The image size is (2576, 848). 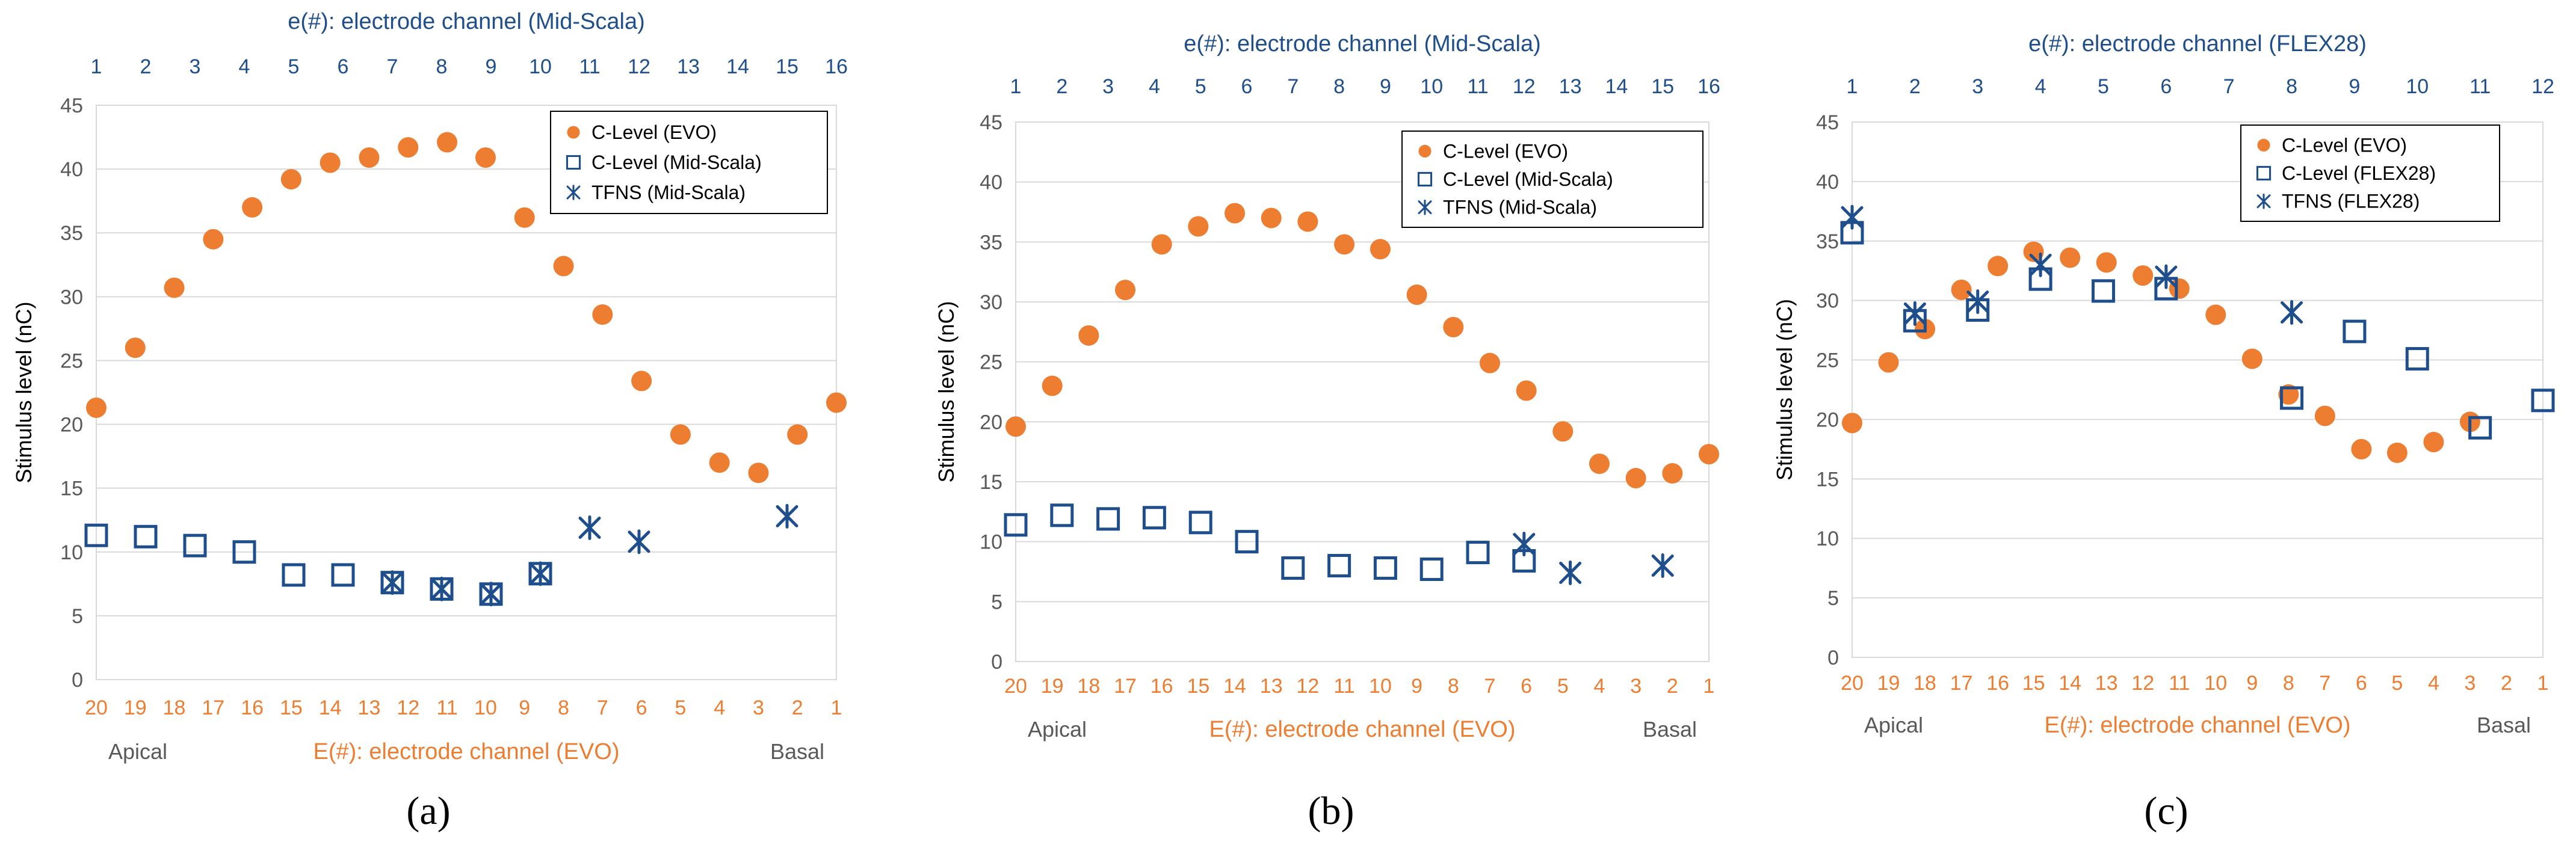 What do you see at coordinates (1827, 241) in the screenshot?
I see `y-tick-label: 35` at bounding box center [1827, 241].